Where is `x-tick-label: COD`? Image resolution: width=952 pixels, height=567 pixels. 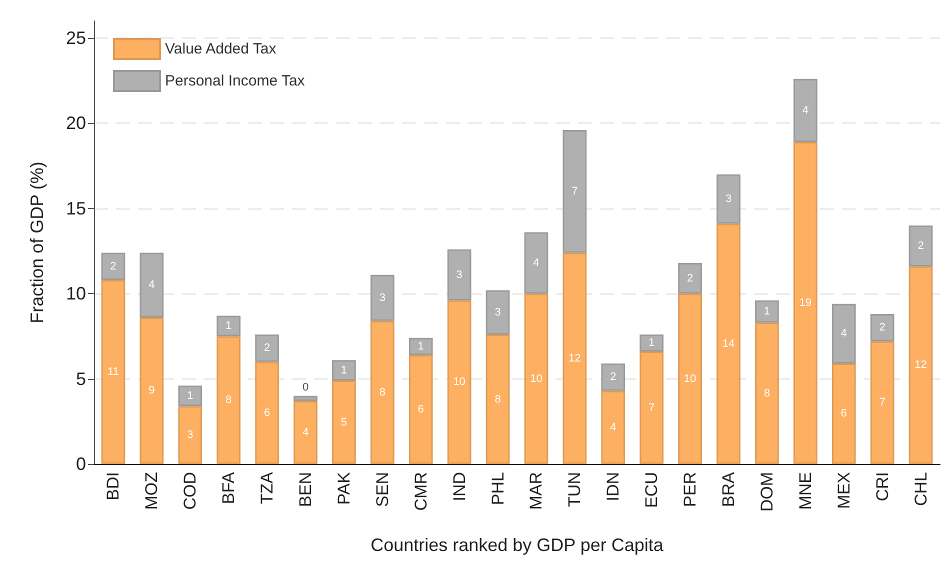 x-tick-label: COD is located at coordinates (190, 491).